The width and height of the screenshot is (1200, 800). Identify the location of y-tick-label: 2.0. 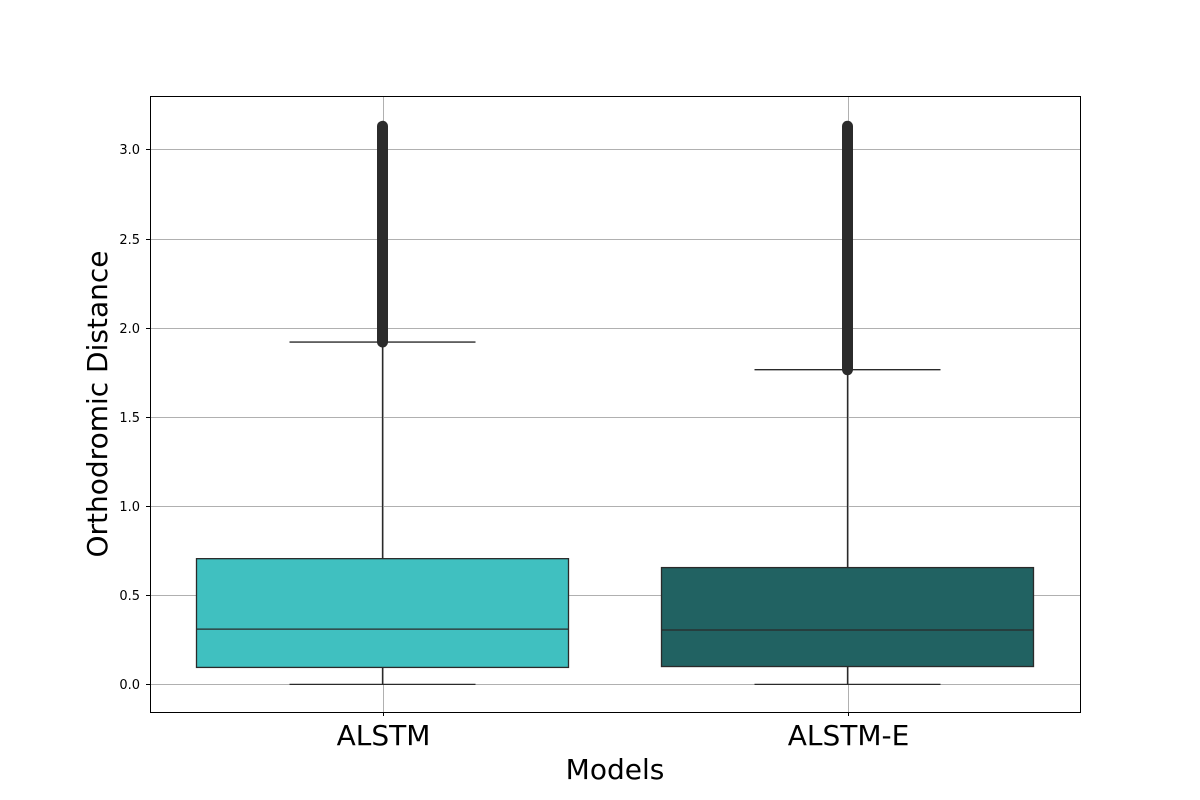
(129, 329).